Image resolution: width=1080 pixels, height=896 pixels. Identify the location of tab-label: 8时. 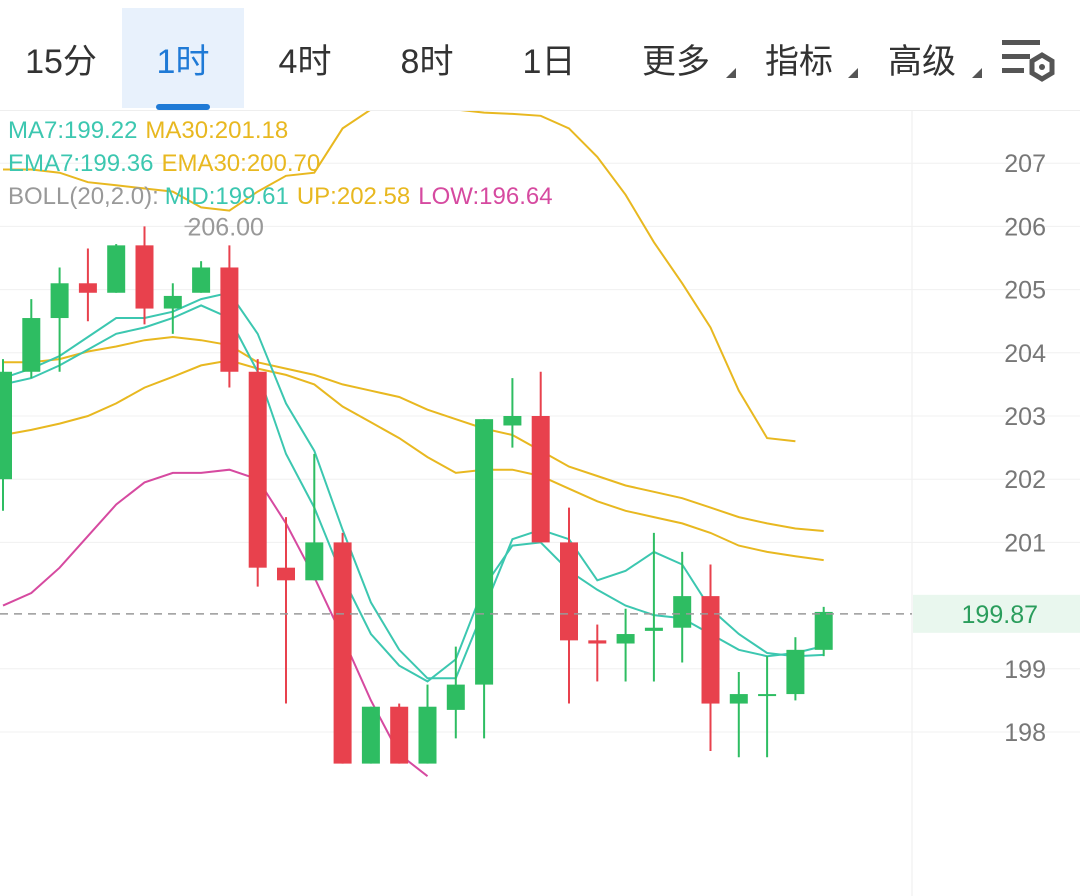
(427, 61).